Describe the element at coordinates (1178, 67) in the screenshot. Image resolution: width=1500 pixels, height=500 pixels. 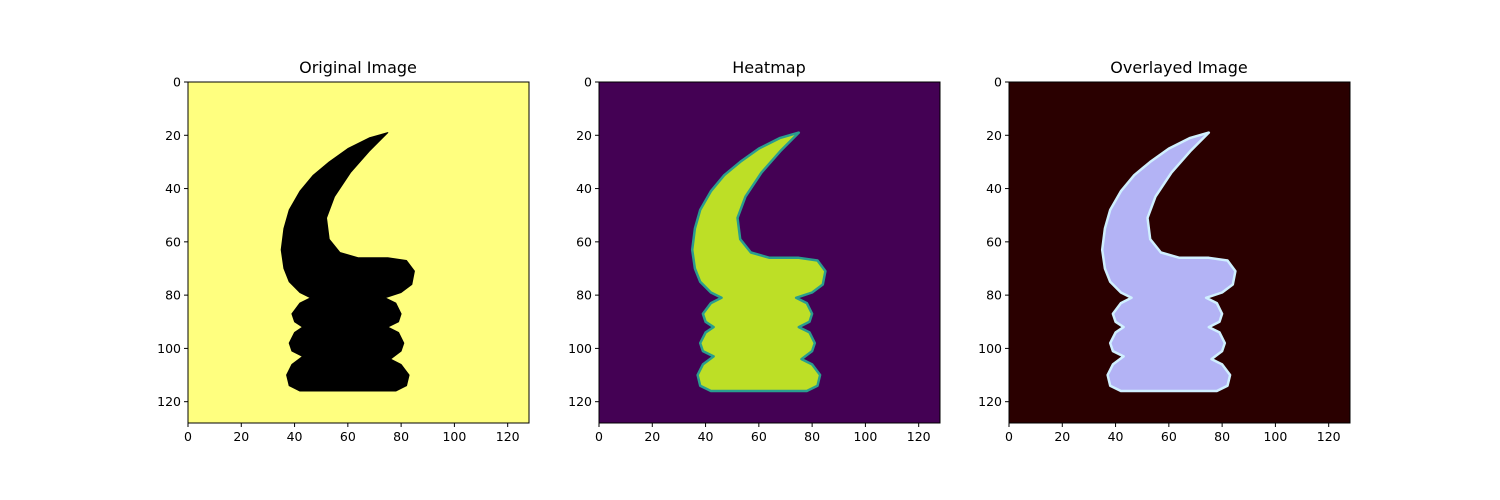
I see `panel-title: Overlayed Image` at that location.